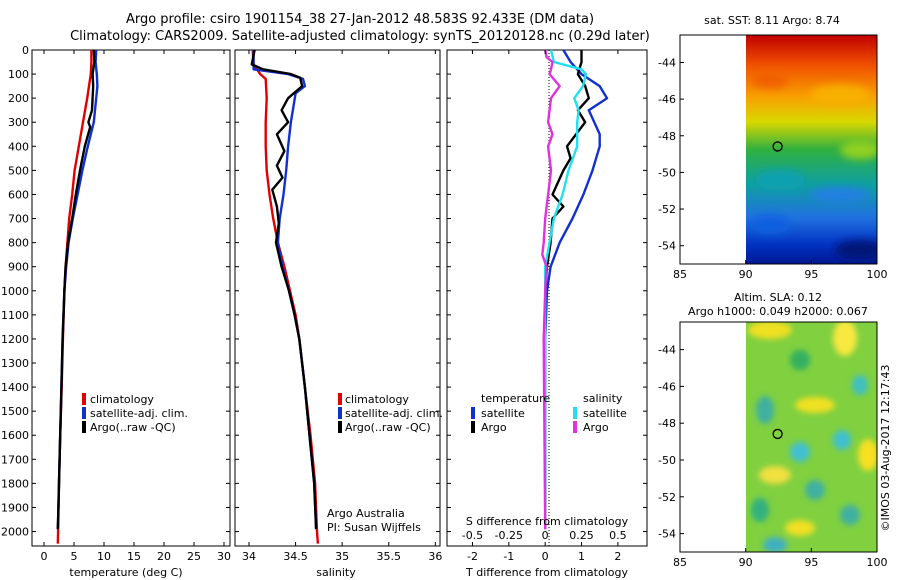  Describe the element at coordinates (15, 315) in the screenshot. I see `y-tick-label: 1100` at that location.